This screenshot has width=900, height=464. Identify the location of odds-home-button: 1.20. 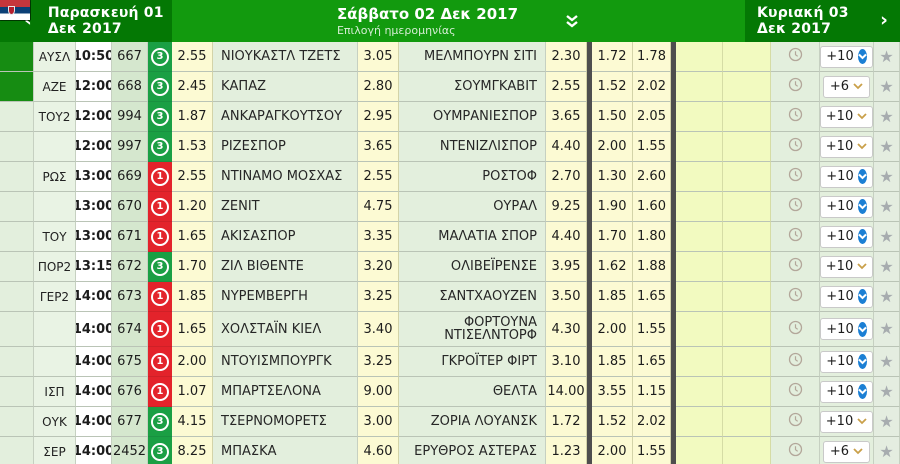
(192, 207).